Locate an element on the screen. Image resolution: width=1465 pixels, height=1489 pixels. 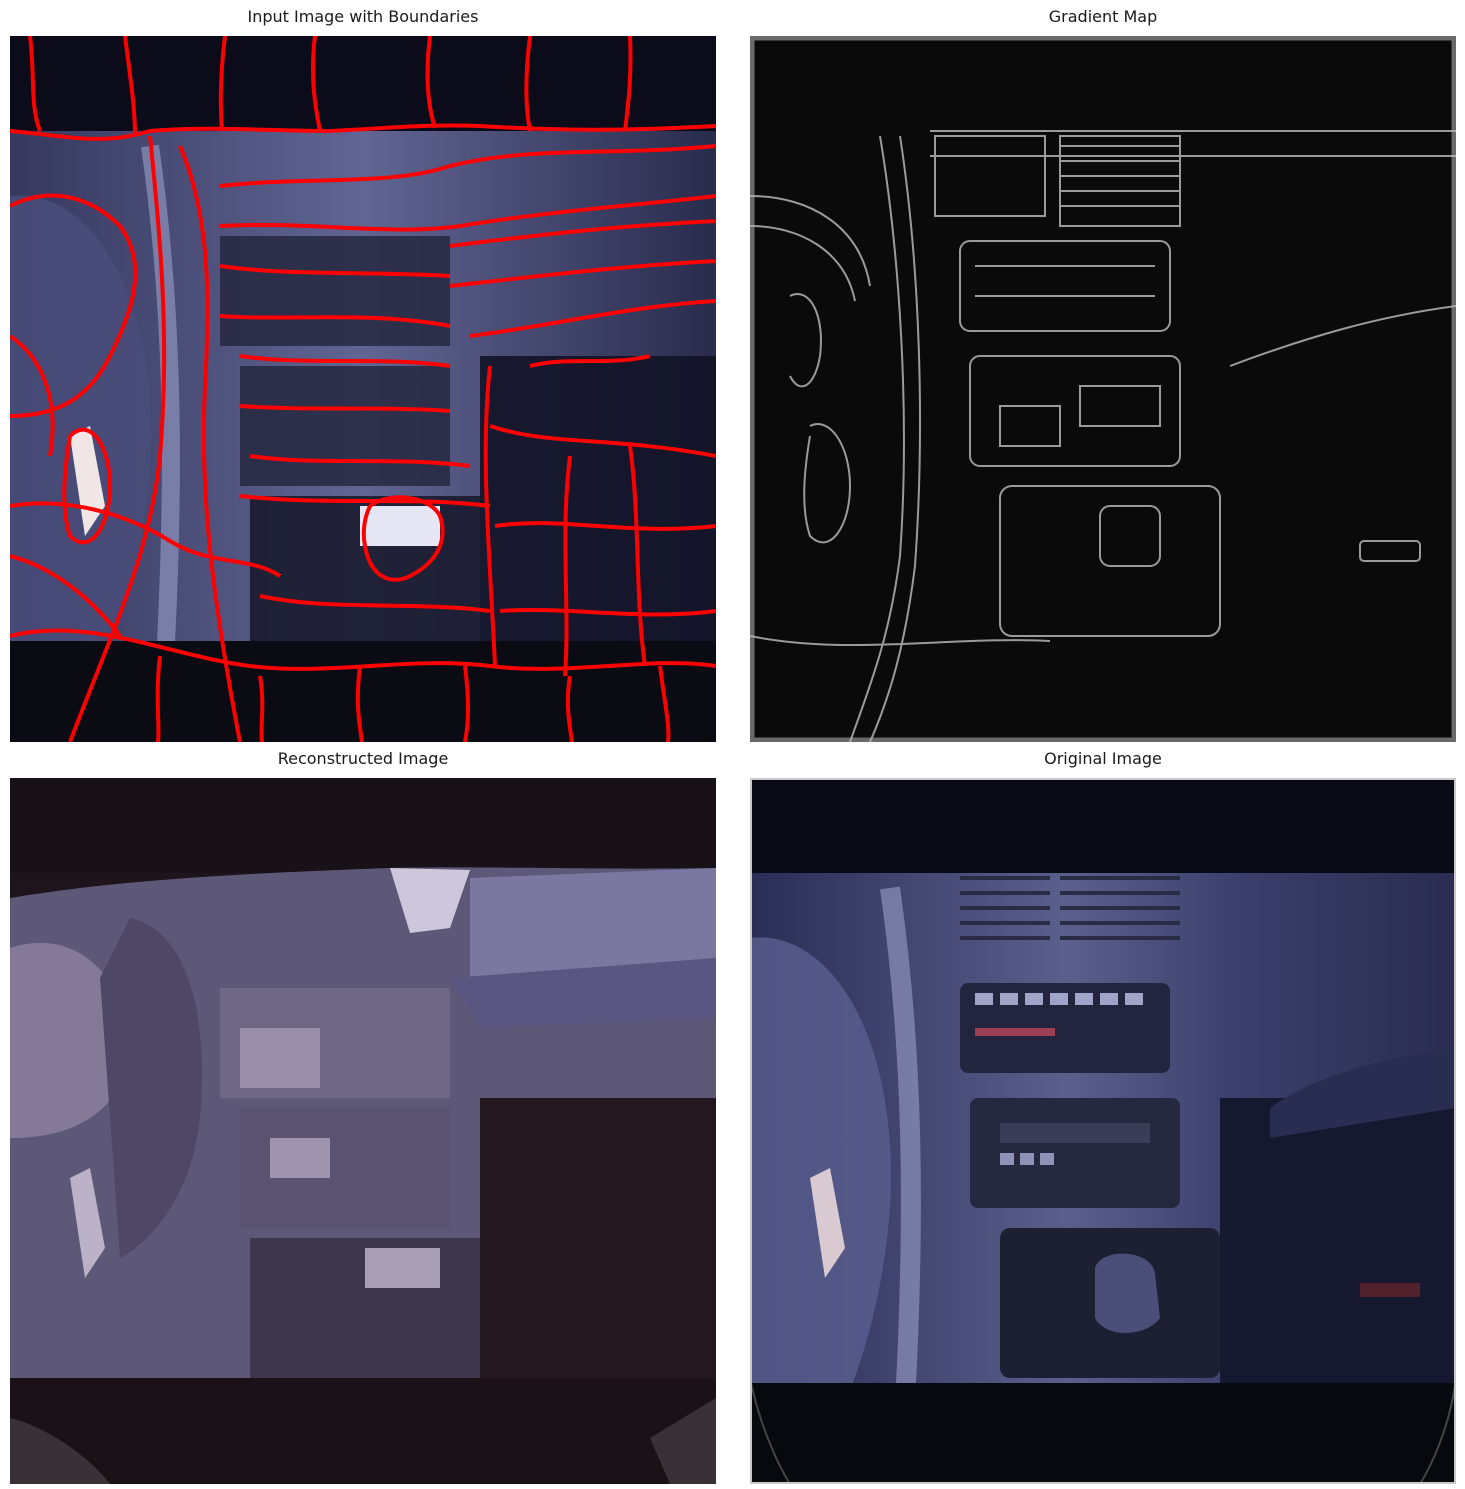
panel-title: Reconstructed Image is located at coordinates (363, 758).